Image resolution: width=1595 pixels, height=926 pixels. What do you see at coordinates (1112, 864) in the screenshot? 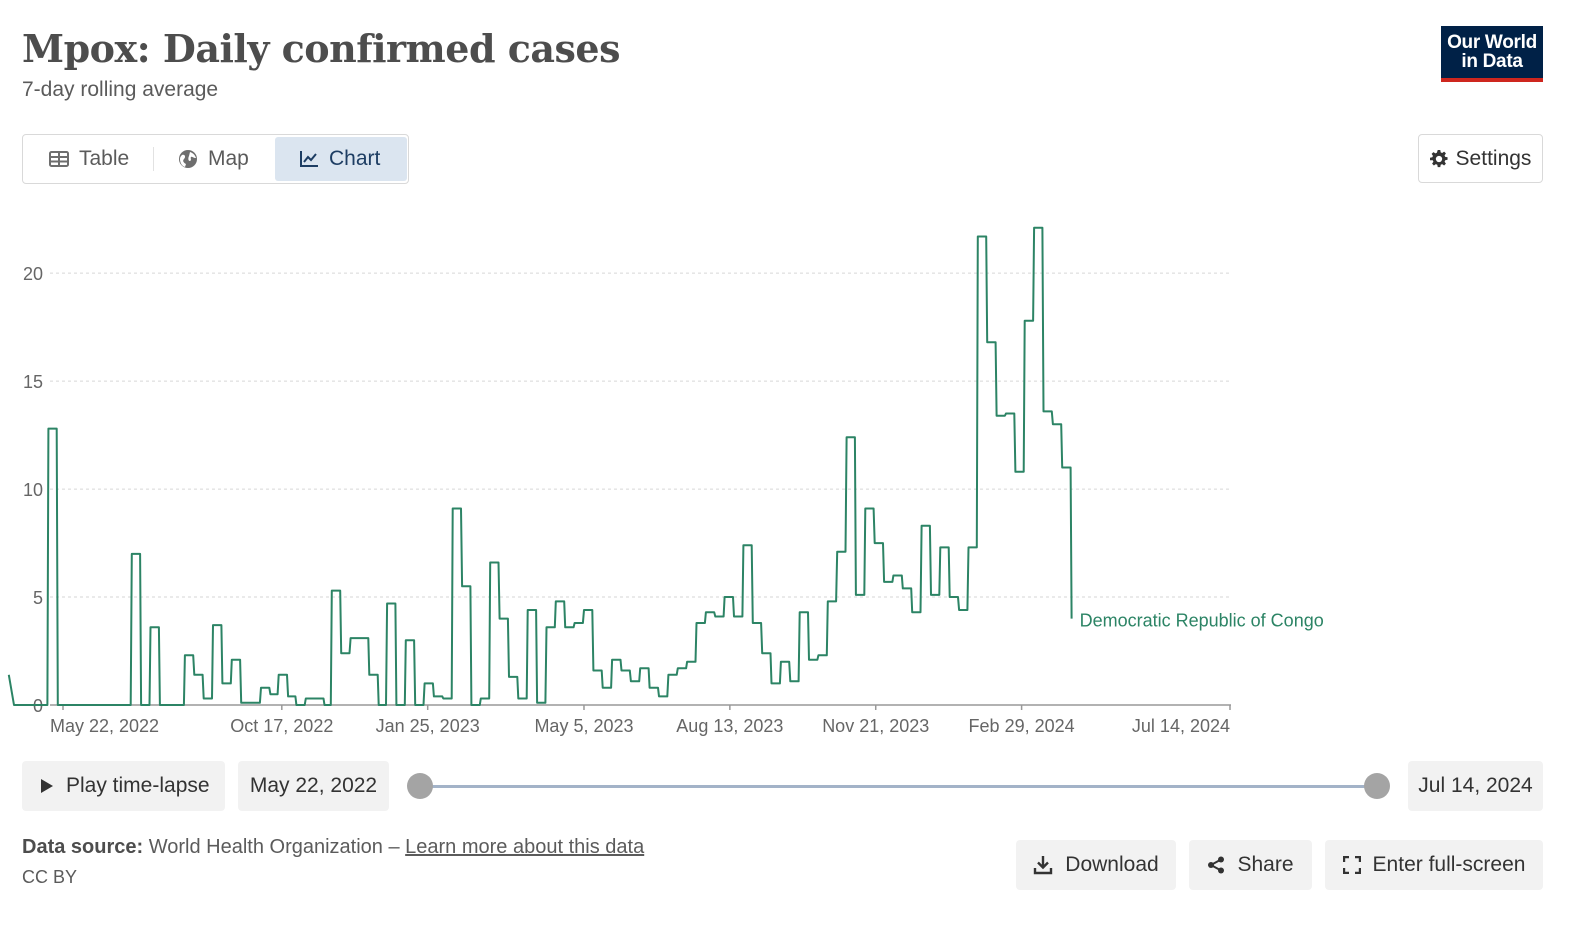
I see `download-label: Download` at bounding box center [1112, 864].